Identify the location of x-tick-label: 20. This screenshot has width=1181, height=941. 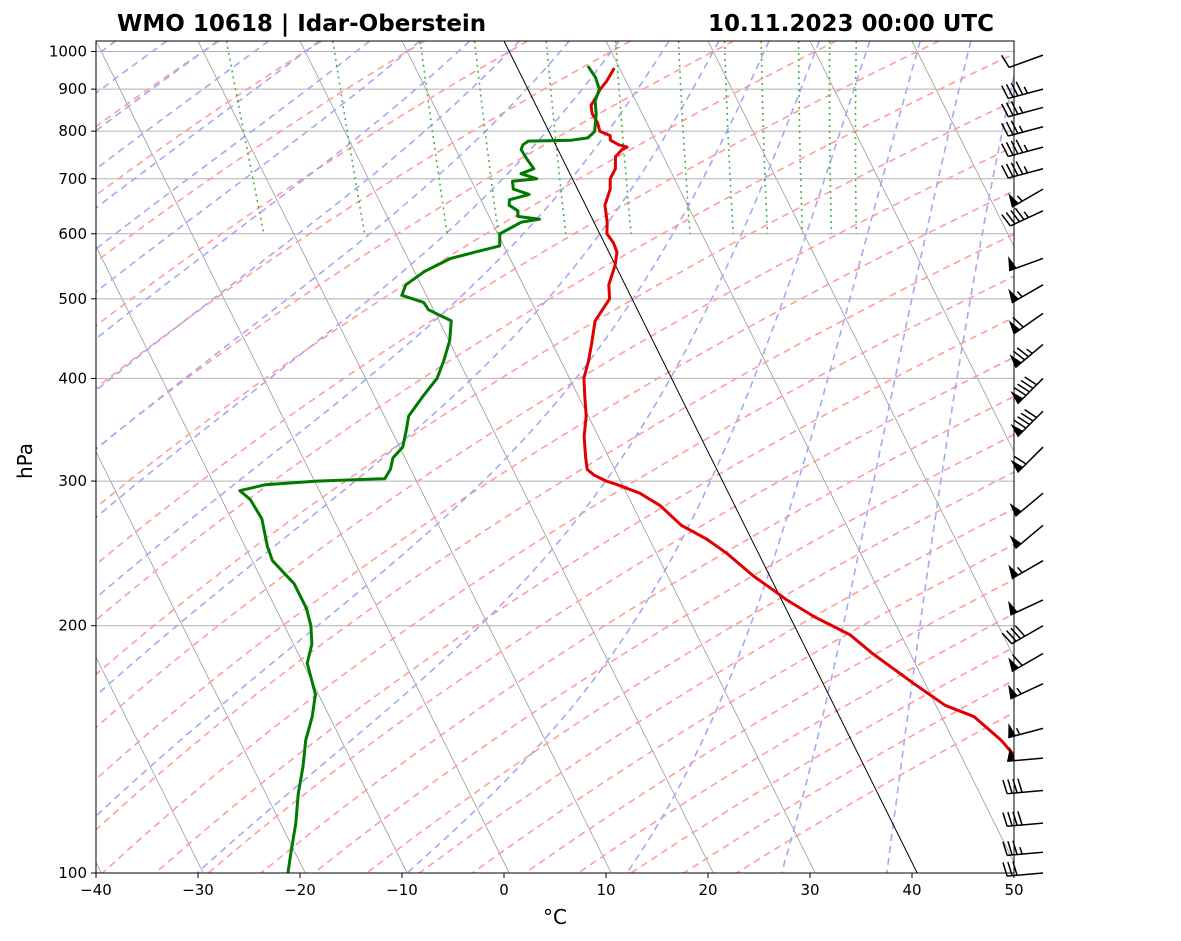
(707, 890).